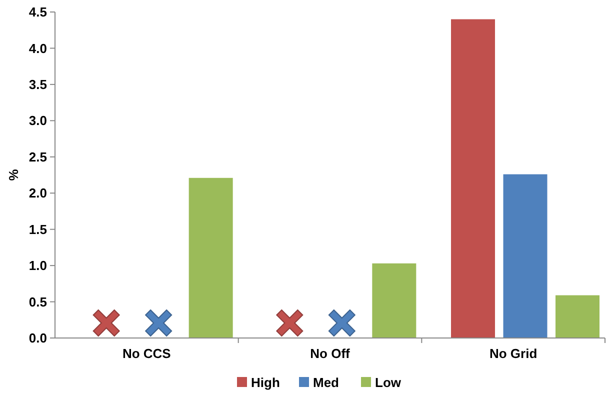  I want to click on legend-label: Med, so click(326, 382).